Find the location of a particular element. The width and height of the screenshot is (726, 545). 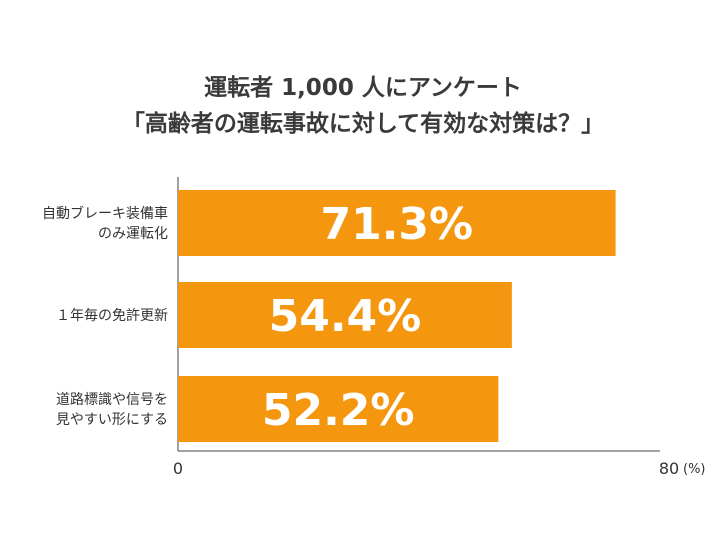

x-unit-label: (%) is located at coordinates (694, 469).